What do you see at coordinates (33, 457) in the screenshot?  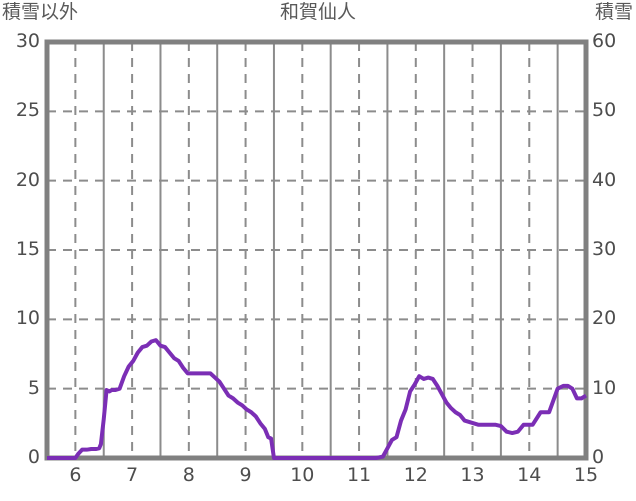 I see `left-axis-tick: 0` at bounding box center [33, 457].